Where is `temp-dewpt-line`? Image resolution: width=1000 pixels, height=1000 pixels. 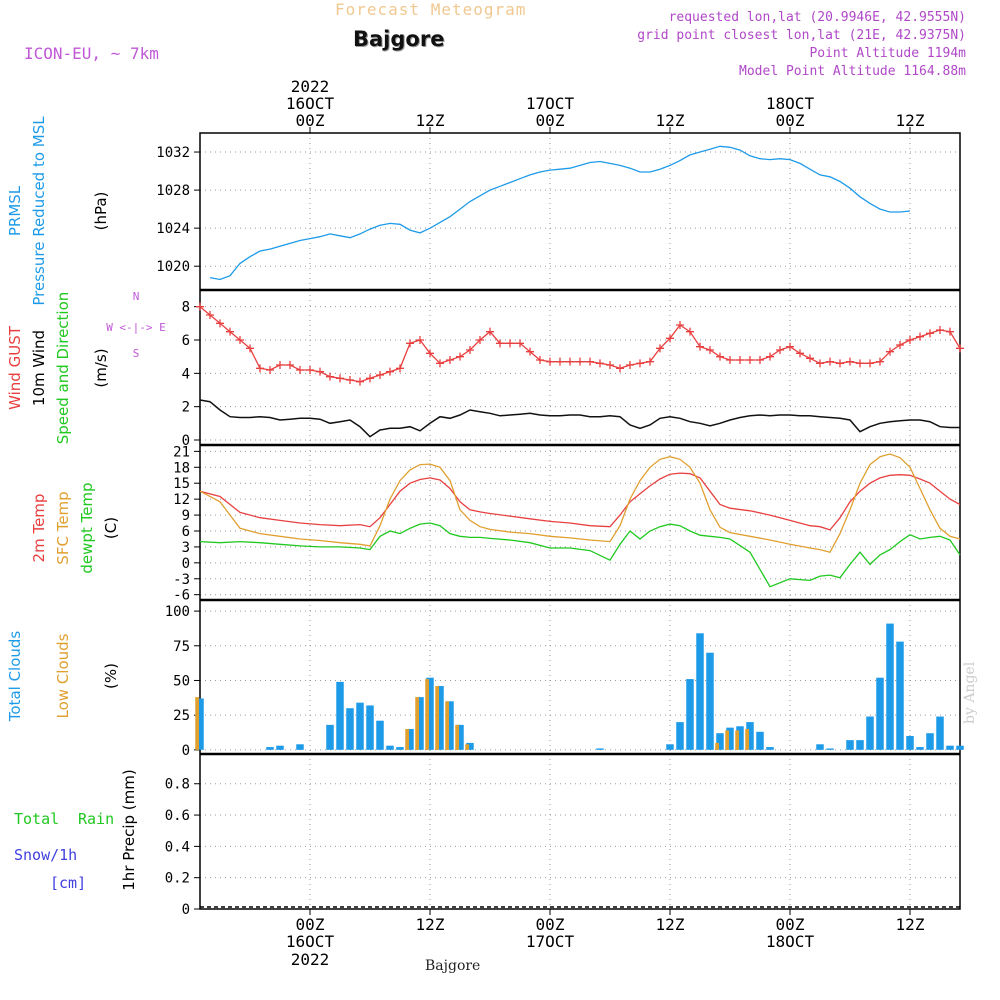
temp-dewpt-line is located at coordinates (580, 555).